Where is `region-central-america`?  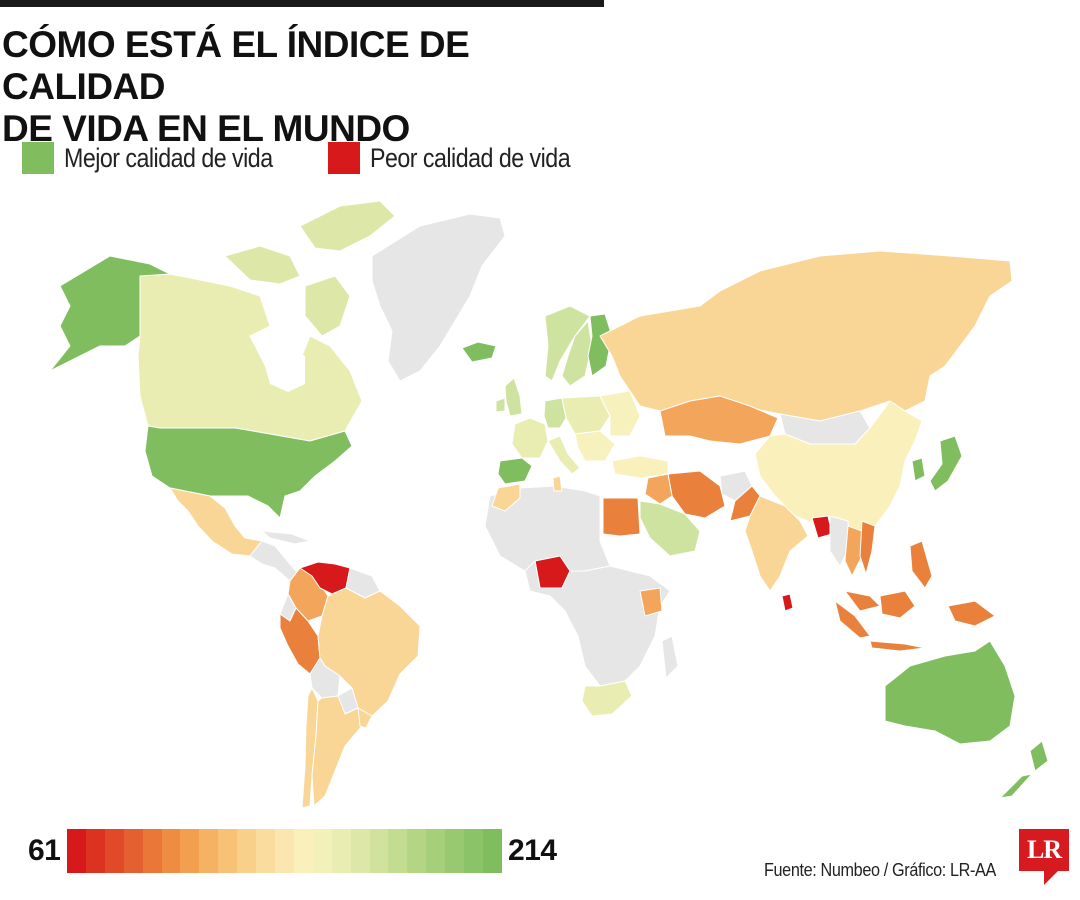
region-central-america is located at coordinates (275, 561).